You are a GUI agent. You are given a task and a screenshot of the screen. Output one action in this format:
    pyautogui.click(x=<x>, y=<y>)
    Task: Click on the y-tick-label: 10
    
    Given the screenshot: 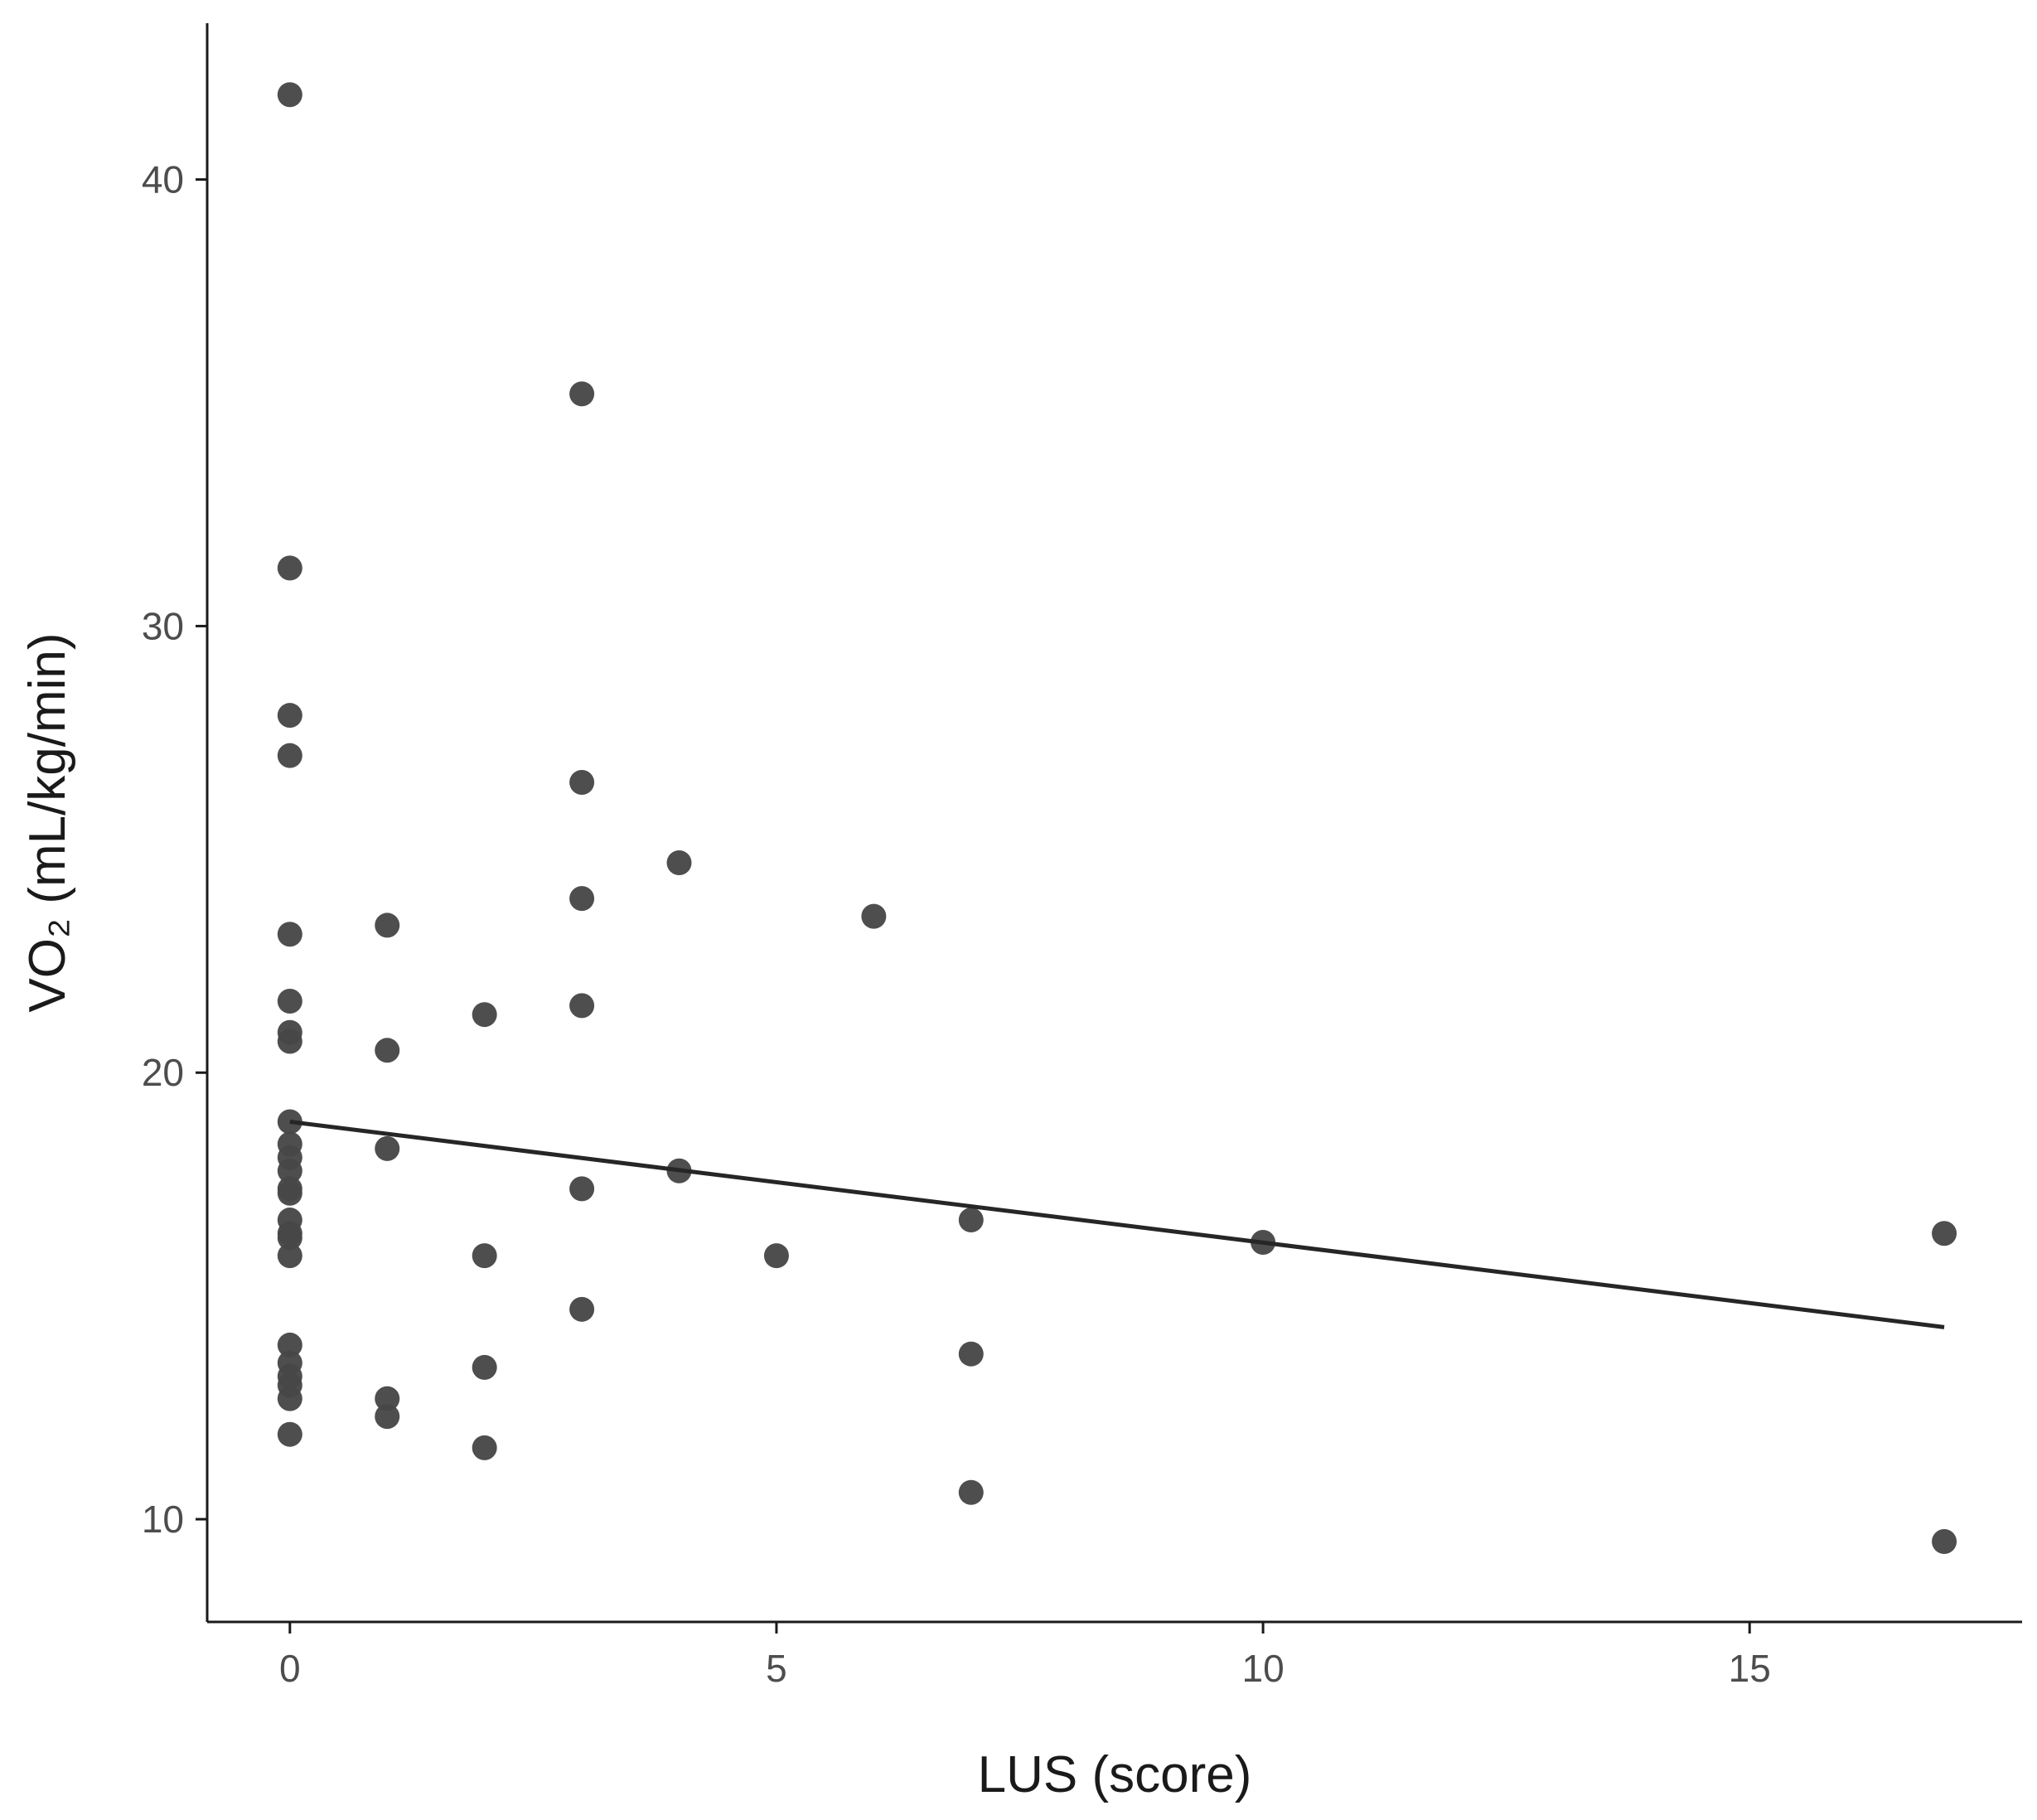 What is the action you would take?
    pyautogui.click(x=163, y=1519)
    